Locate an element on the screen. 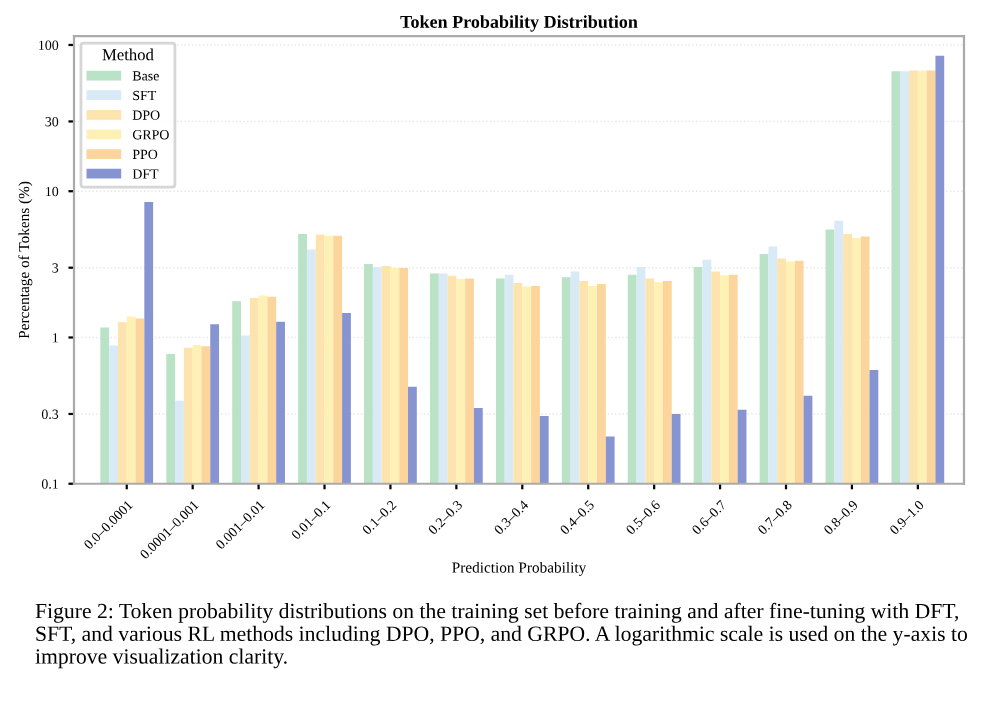 The height and width of the screenshot is (722, 1000). caption: Figure 2: Token probability distributions on the training set before training and after fine-tuning with DFT, SFT, and various RL methods including DPO, PPO, and GRPO. A logarithmic scale is used on the y-axis to improve visualization clarity. is located at coordinates (501, 635).